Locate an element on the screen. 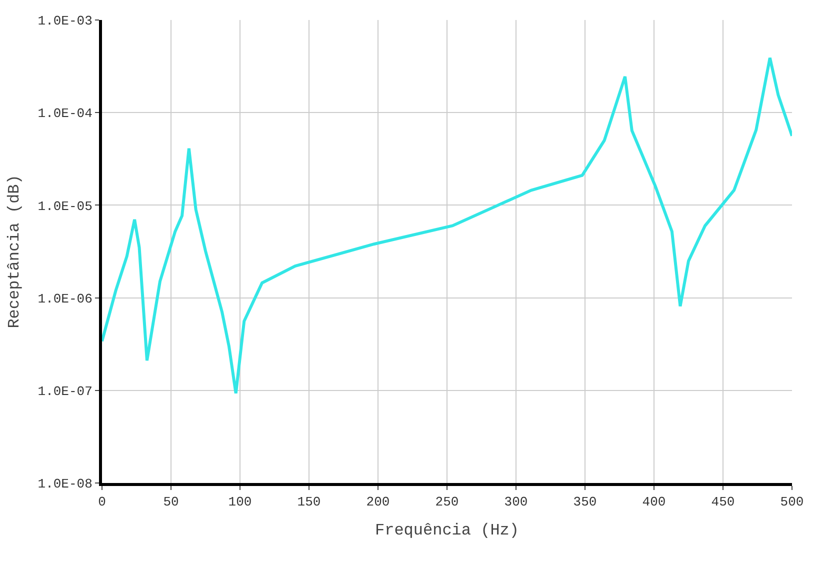 The height and width of the screenshot is (563, 822). y-tick-label: 1.0E-05 is located at coordinates (65, 206).